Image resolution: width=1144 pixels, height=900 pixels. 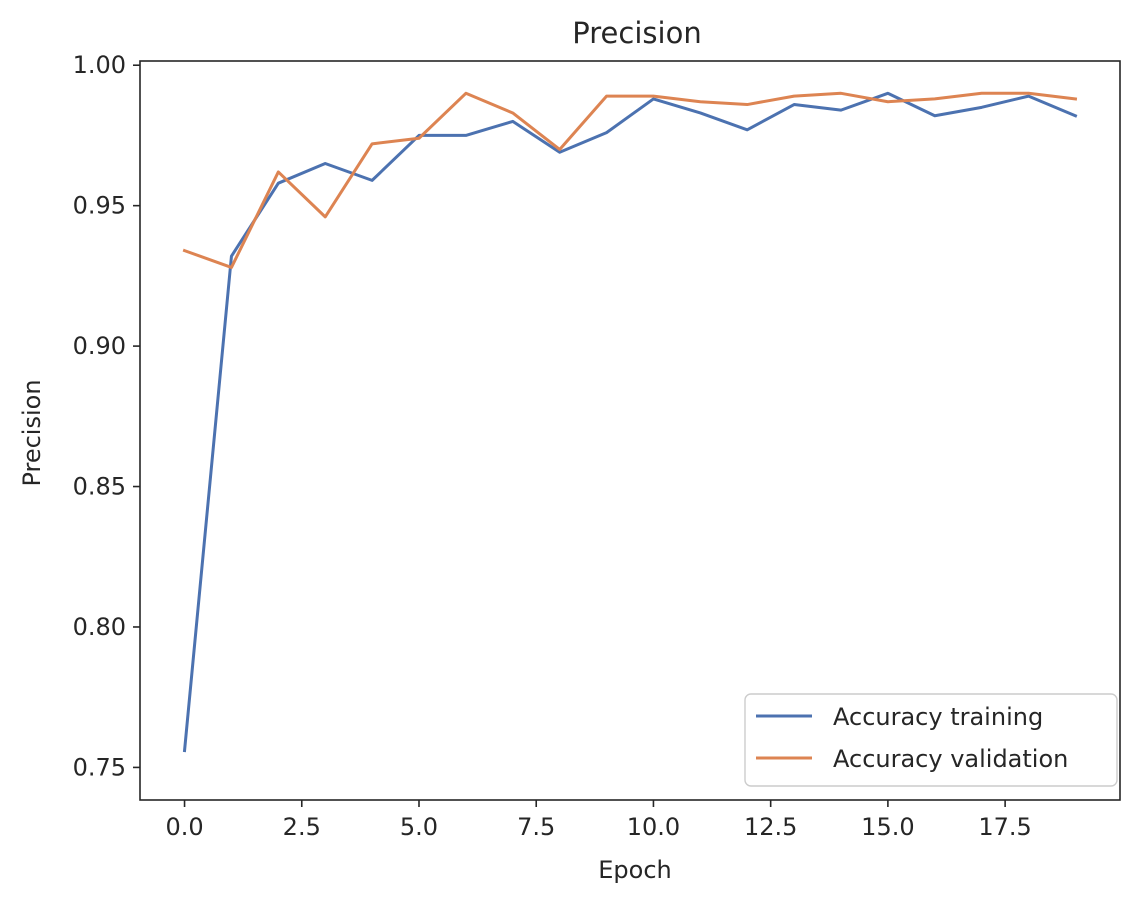 I want to click on legend-box, so click(x=931, y=740).